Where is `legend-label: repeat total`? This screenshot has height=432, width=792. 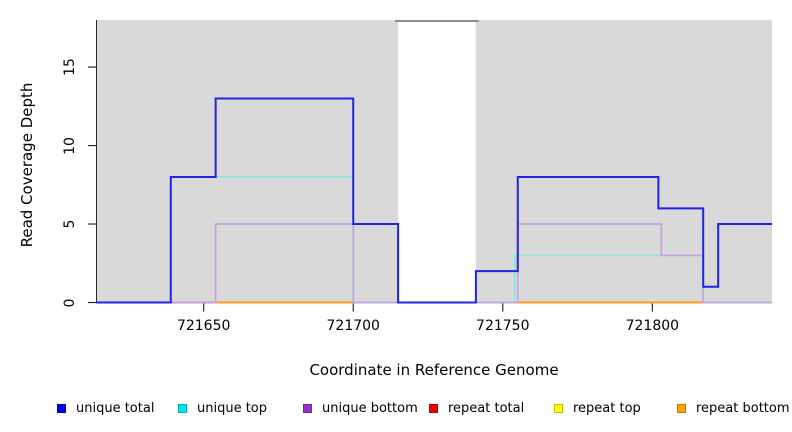
legend-label: repeat total is located at coordinates (486, 408).